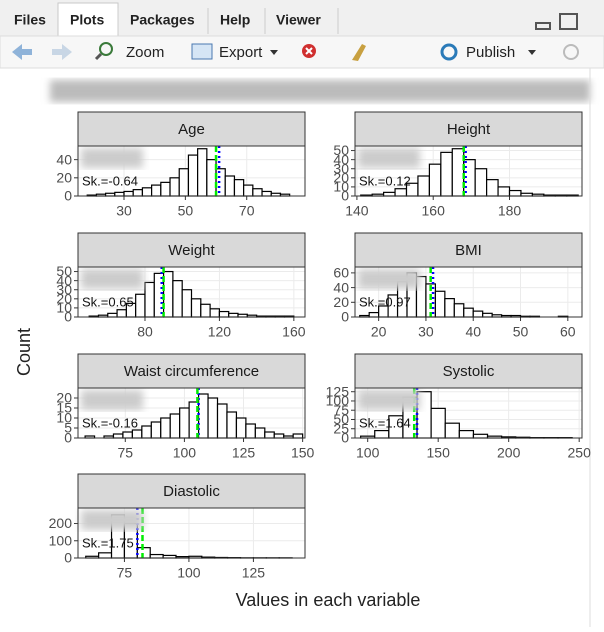 This screenshot has width=604, height=632. What do you see at coordinates (509, 453) in the screenshot?
I see `x-tick-label: 200` at bounding box center [509, 453].